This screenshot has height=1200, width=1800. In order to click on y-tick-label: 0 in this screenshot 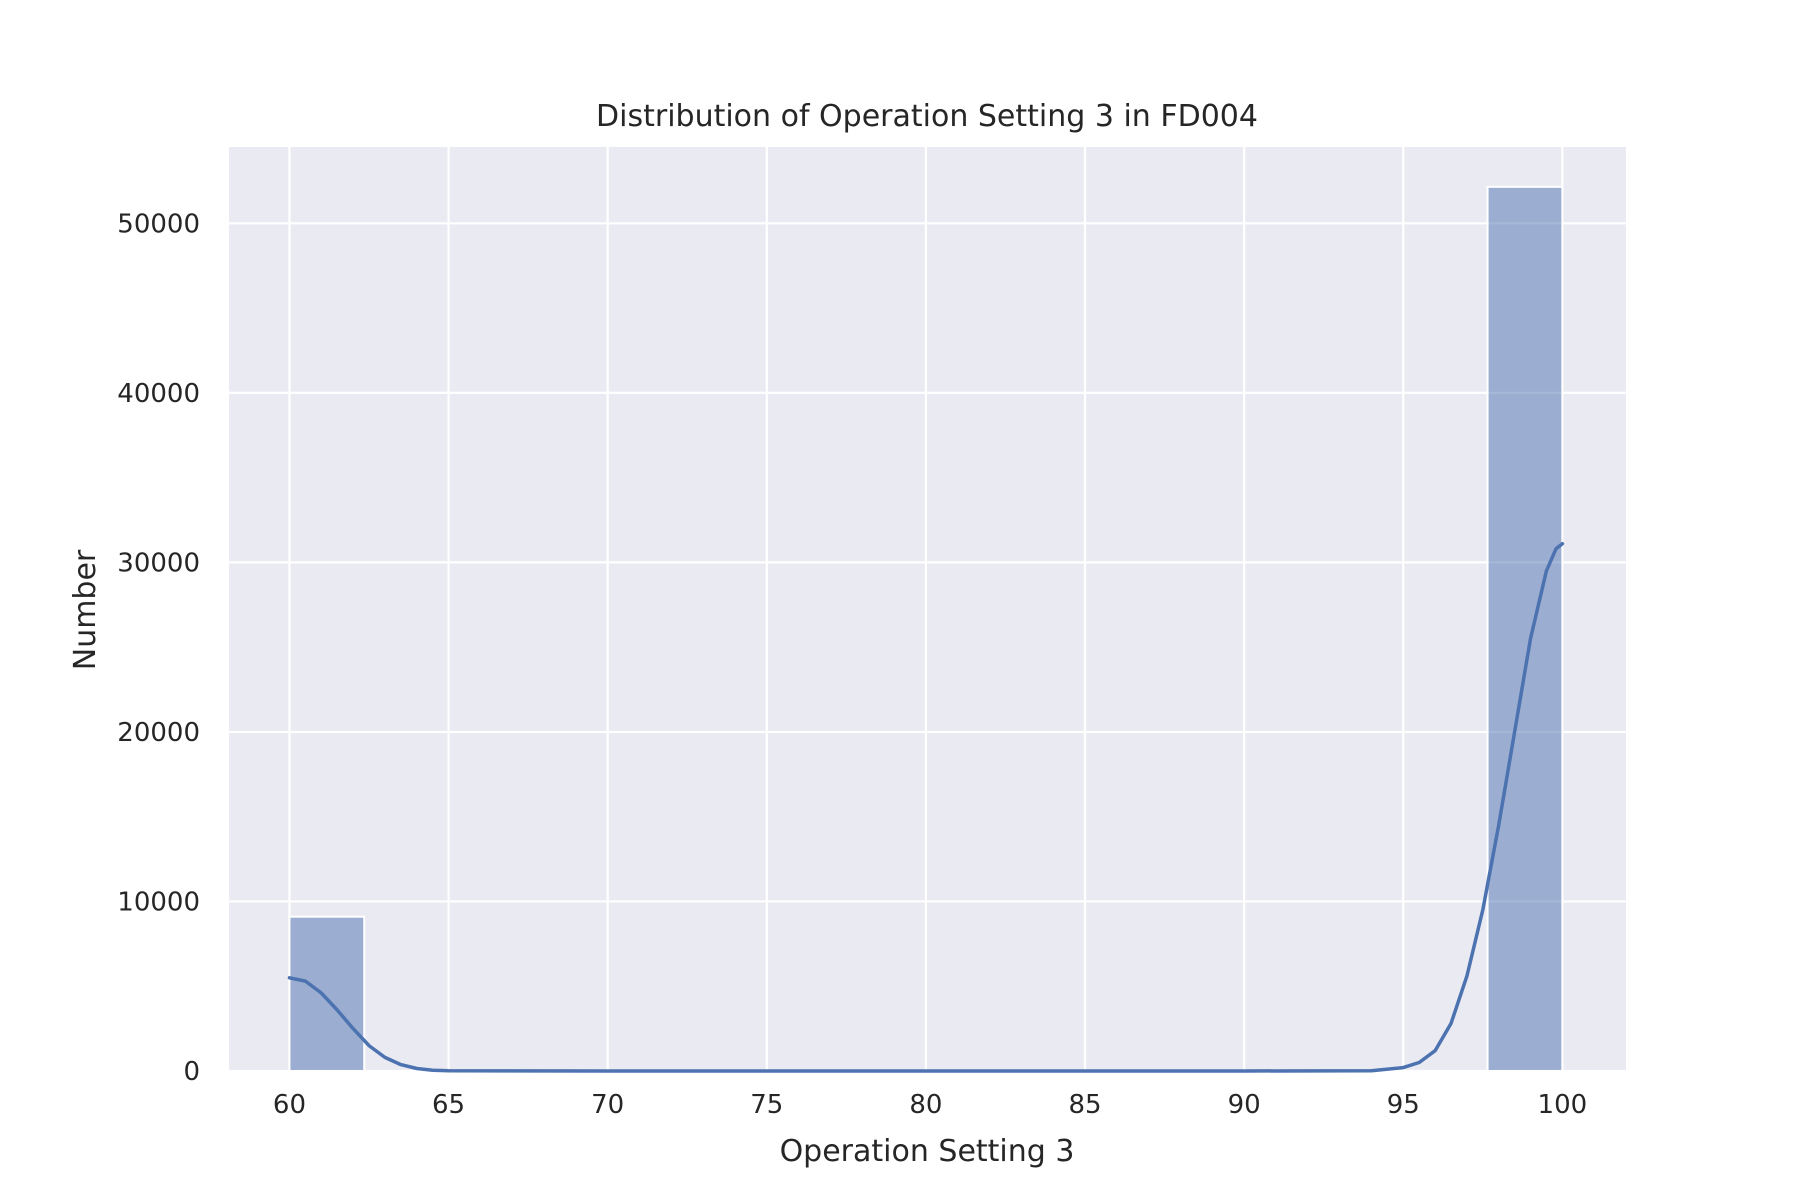, I will do `click(191, 1072)`.